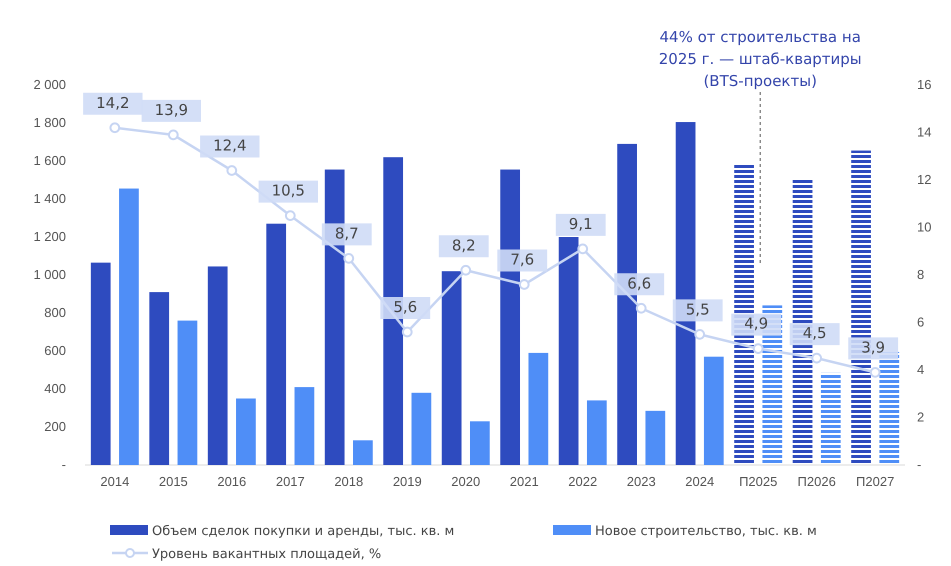 This screenshot has width=951, height=566. What do you see at coordinates (407, 482) in the screenshot?
I see `x-tick-label: 2019` at bounding box center [407, 482].